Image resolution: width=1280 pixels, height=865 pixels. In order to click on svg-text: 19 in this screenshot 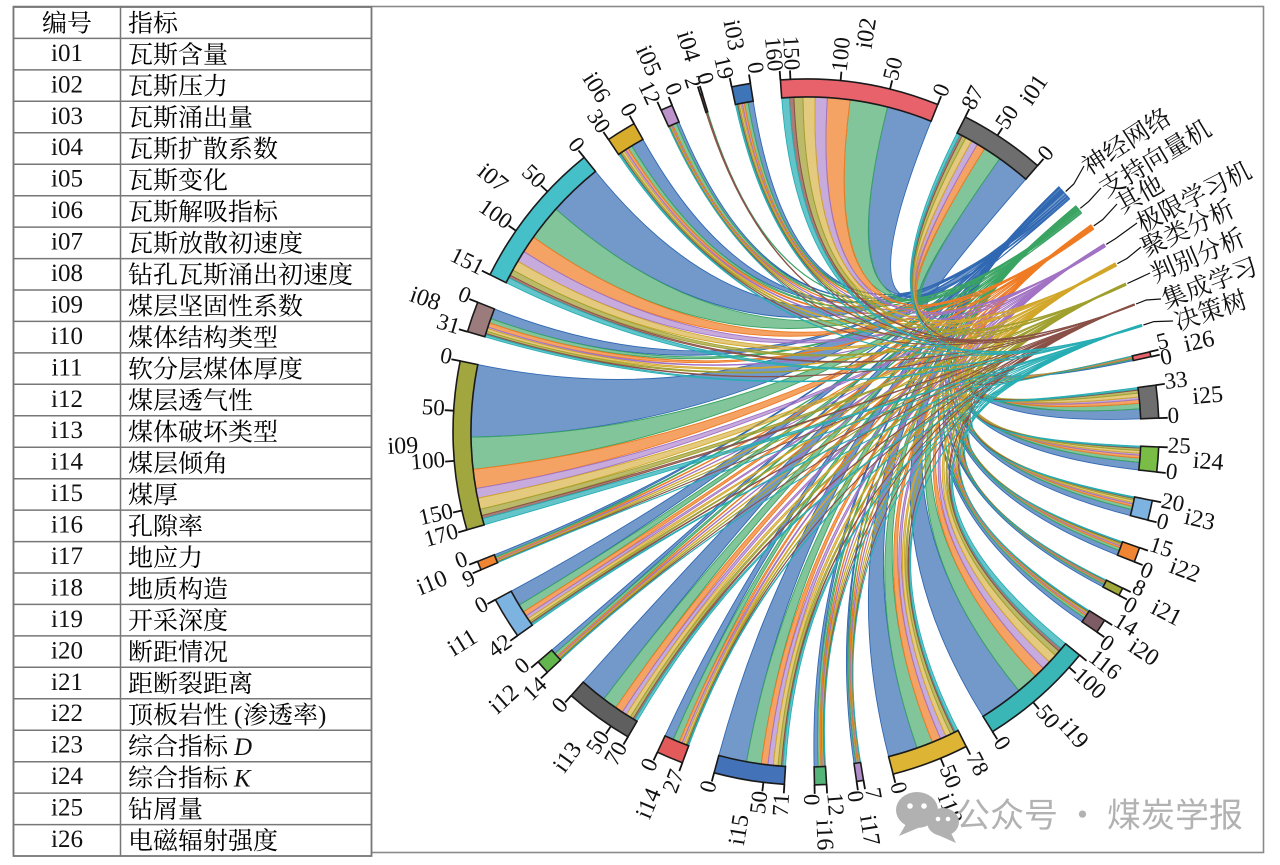, I will do `click(724, 68)`.